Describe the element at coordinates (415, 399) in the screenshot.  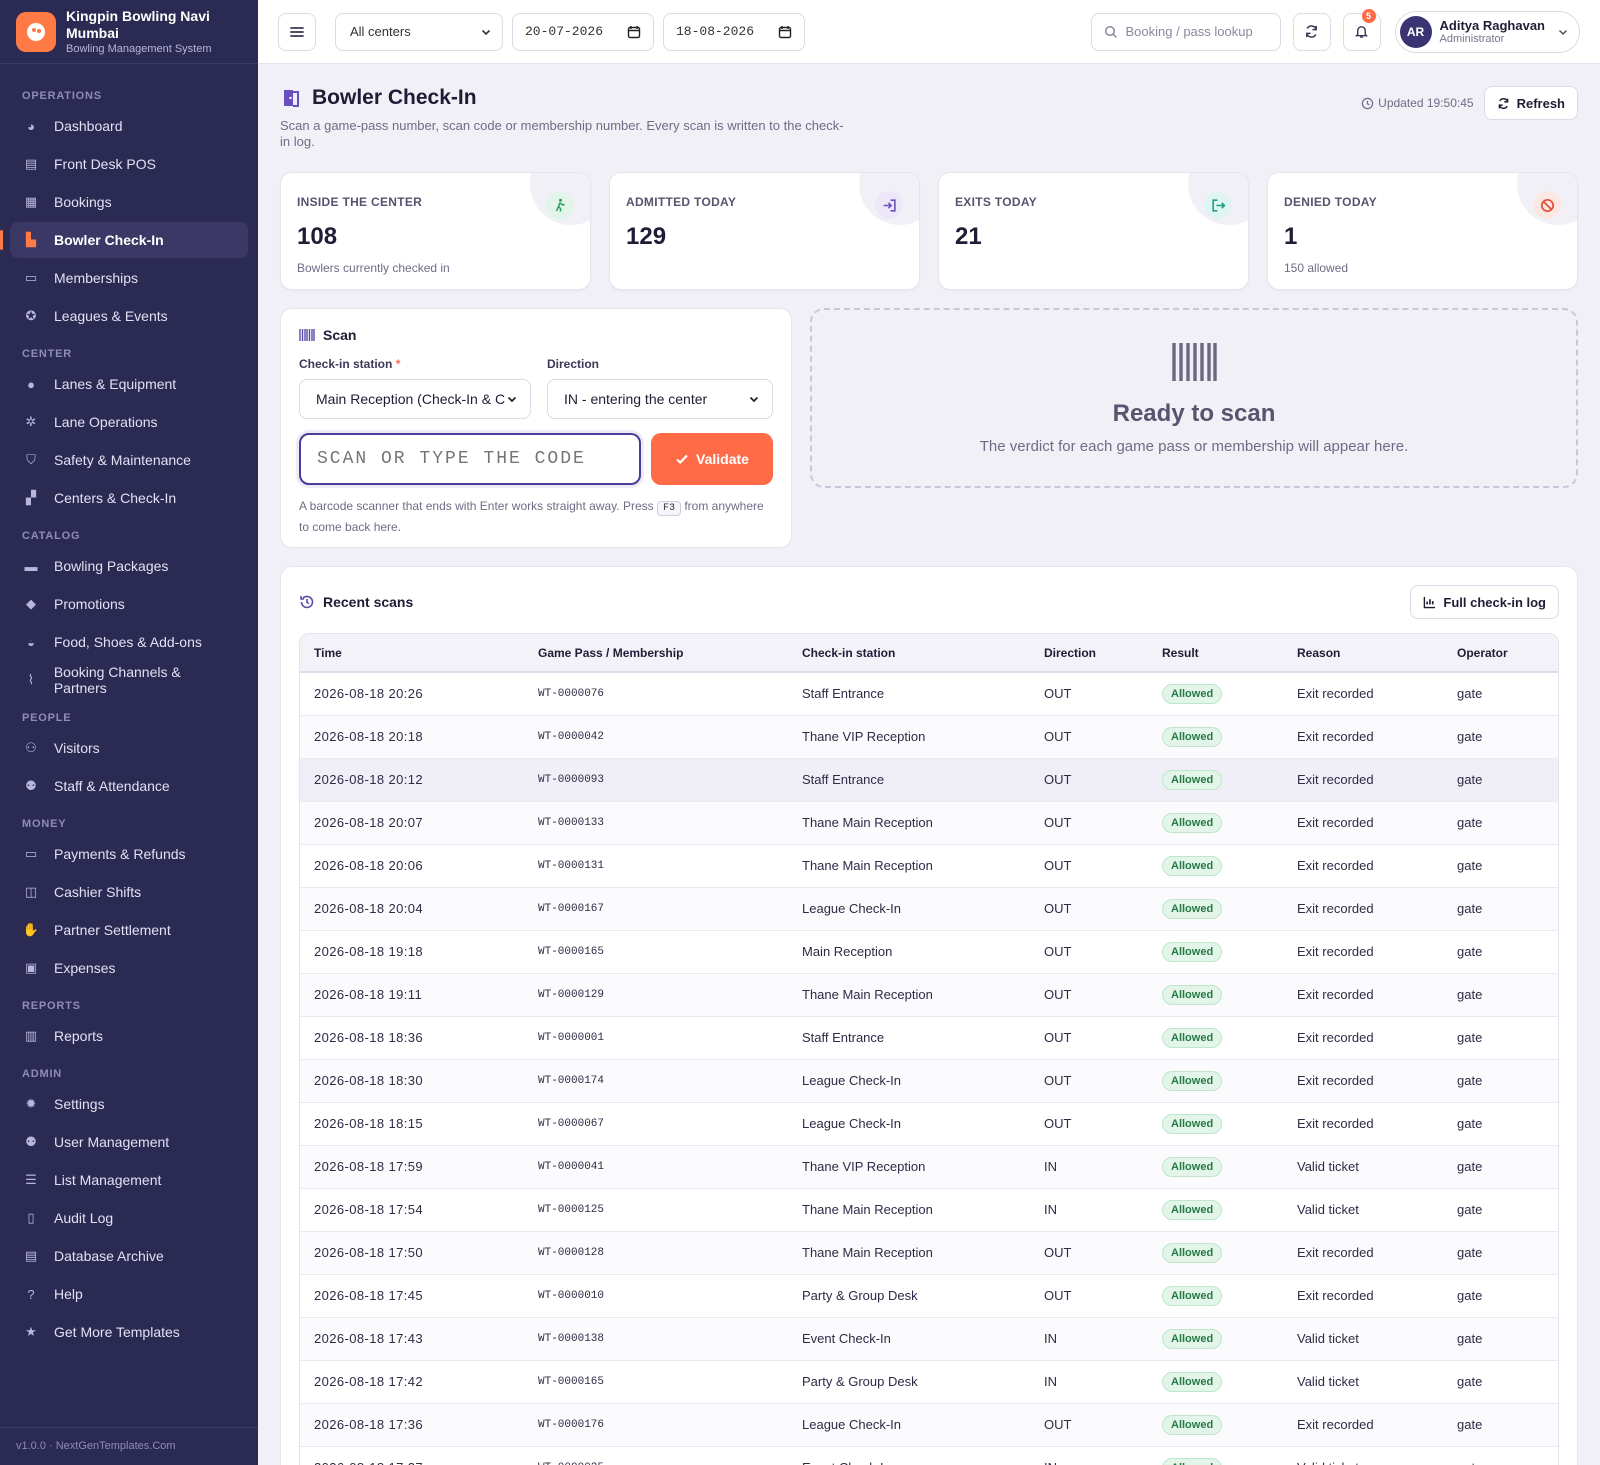
I see `station-select: Main Reception (Check-In & Check-Out)` at that location.